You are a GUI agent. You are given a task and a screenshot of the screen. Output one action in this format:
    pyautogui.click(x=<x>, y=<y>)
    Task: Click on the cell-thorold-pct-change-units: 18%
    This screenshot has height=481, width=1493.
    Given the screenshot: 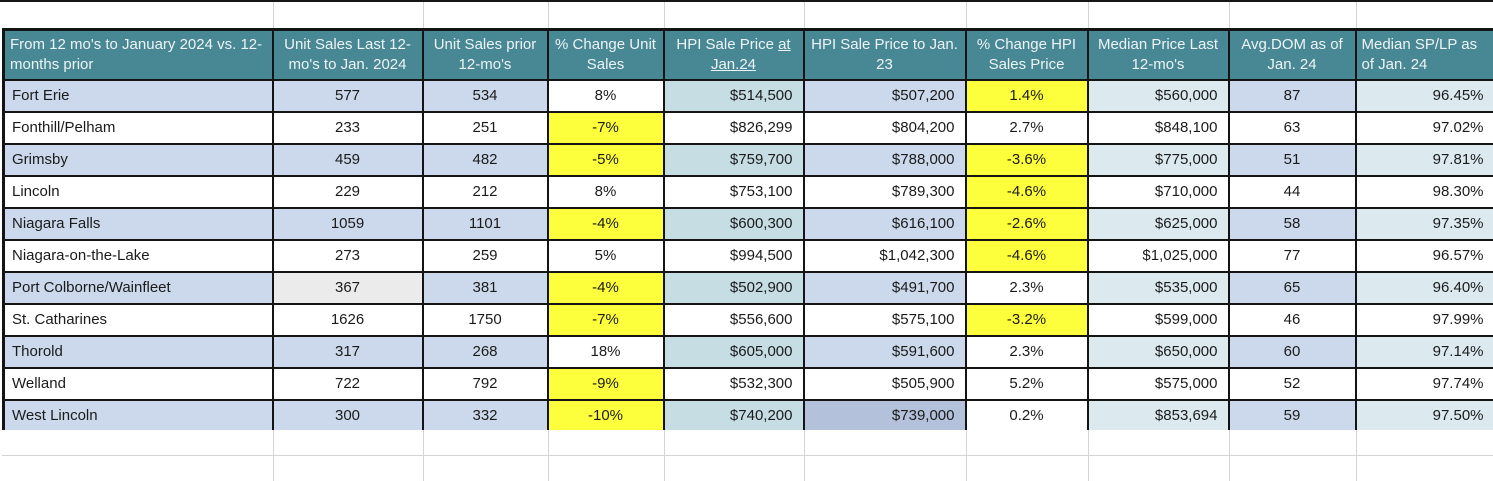 What is the action you would take?
    pyautogui.click(x=605, y=351)
    